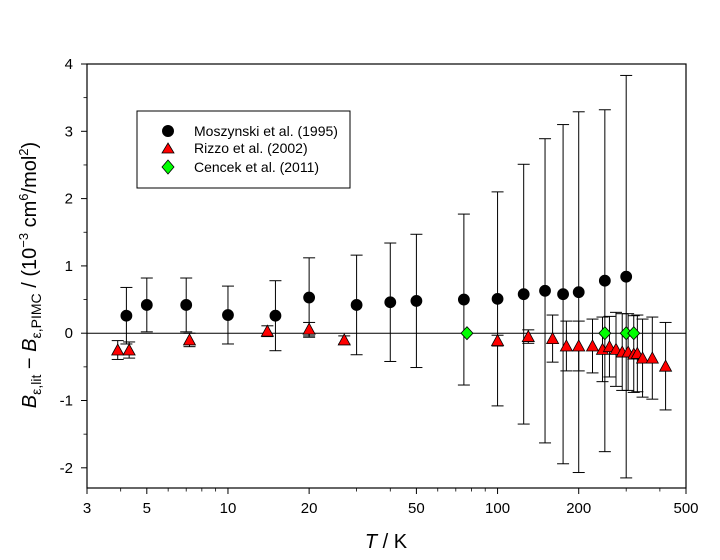 This screenshot has height=560, width=720. What do you see at coordinates (69, 199) in the screenshot?
I see `y-tick-label: 2` at bounding box center [69, 199].